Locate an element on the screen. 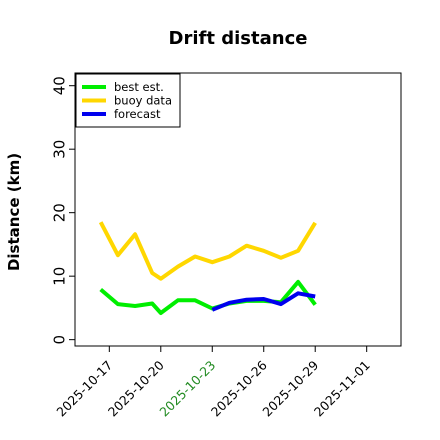 This screenshot has width=440, height=440. y-axis: 0 10 20 30 40 is located at coordinates (62, 210).